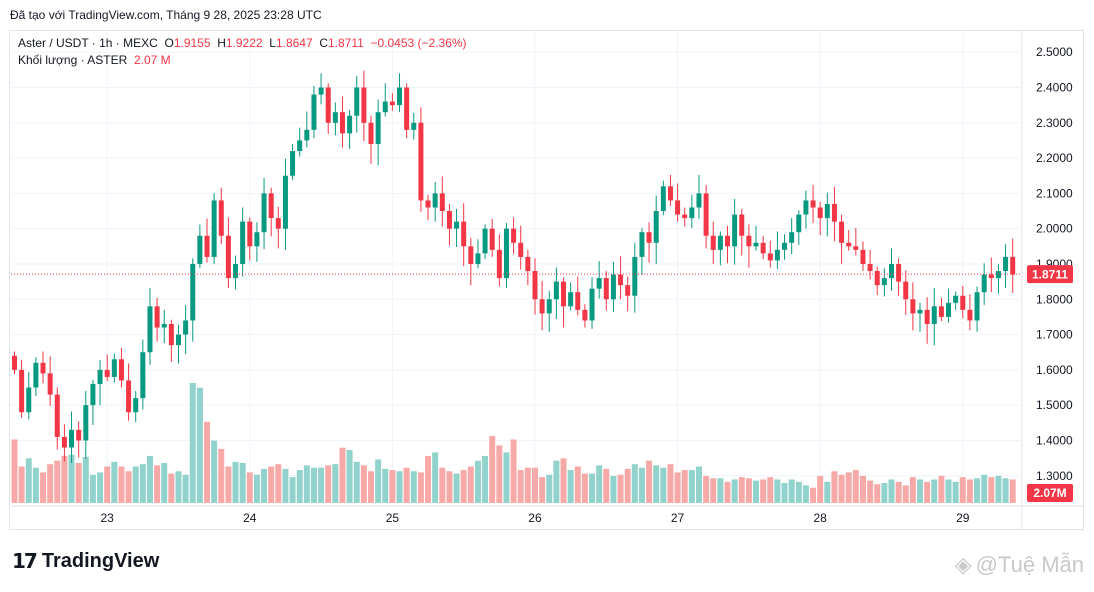 The height and width of the screenshot is (592, 1094). I want to click on price-tick-label: 2.4000, so click(1054, 87).